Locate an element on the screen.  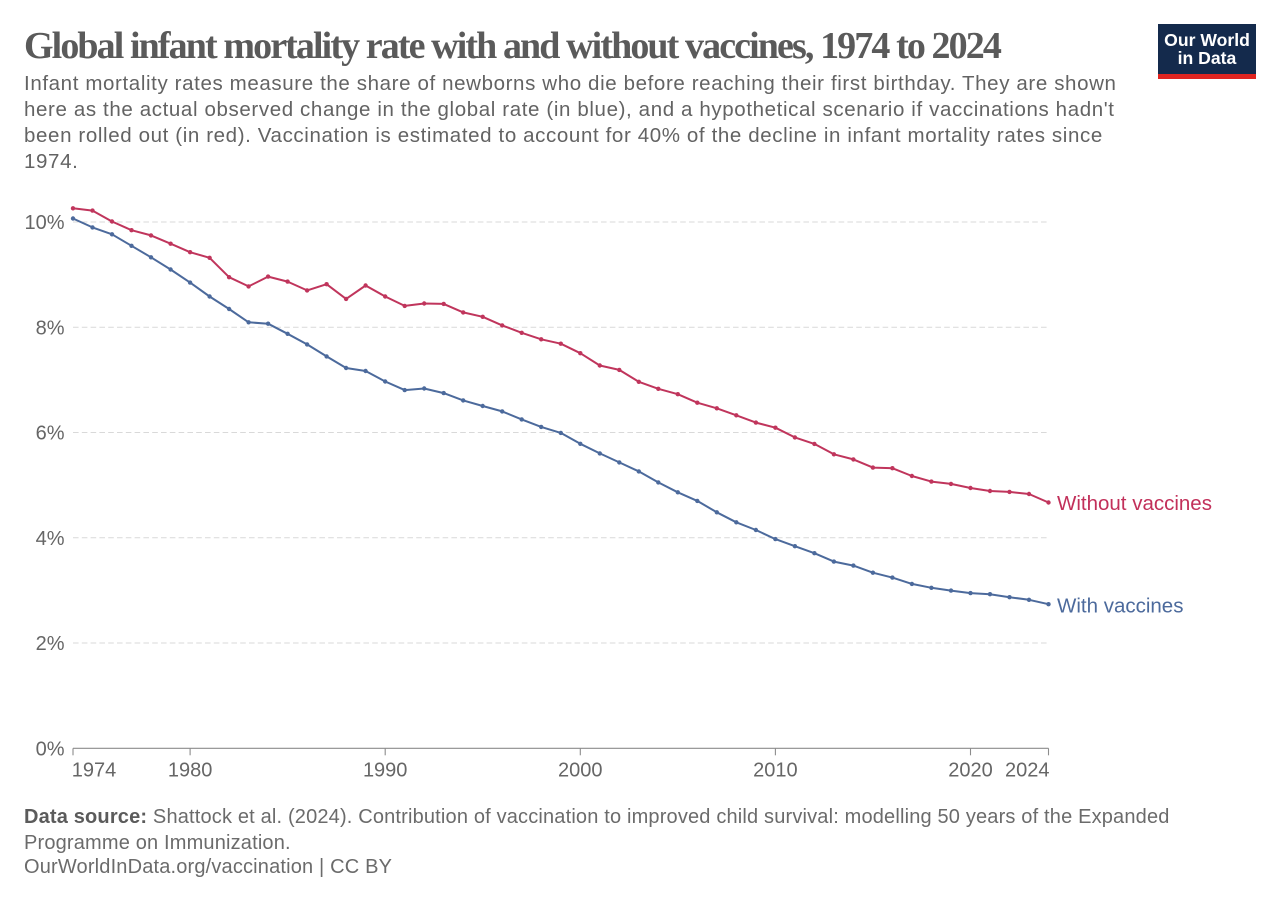
svg-text: 4% is located at coordinates (50, 539).